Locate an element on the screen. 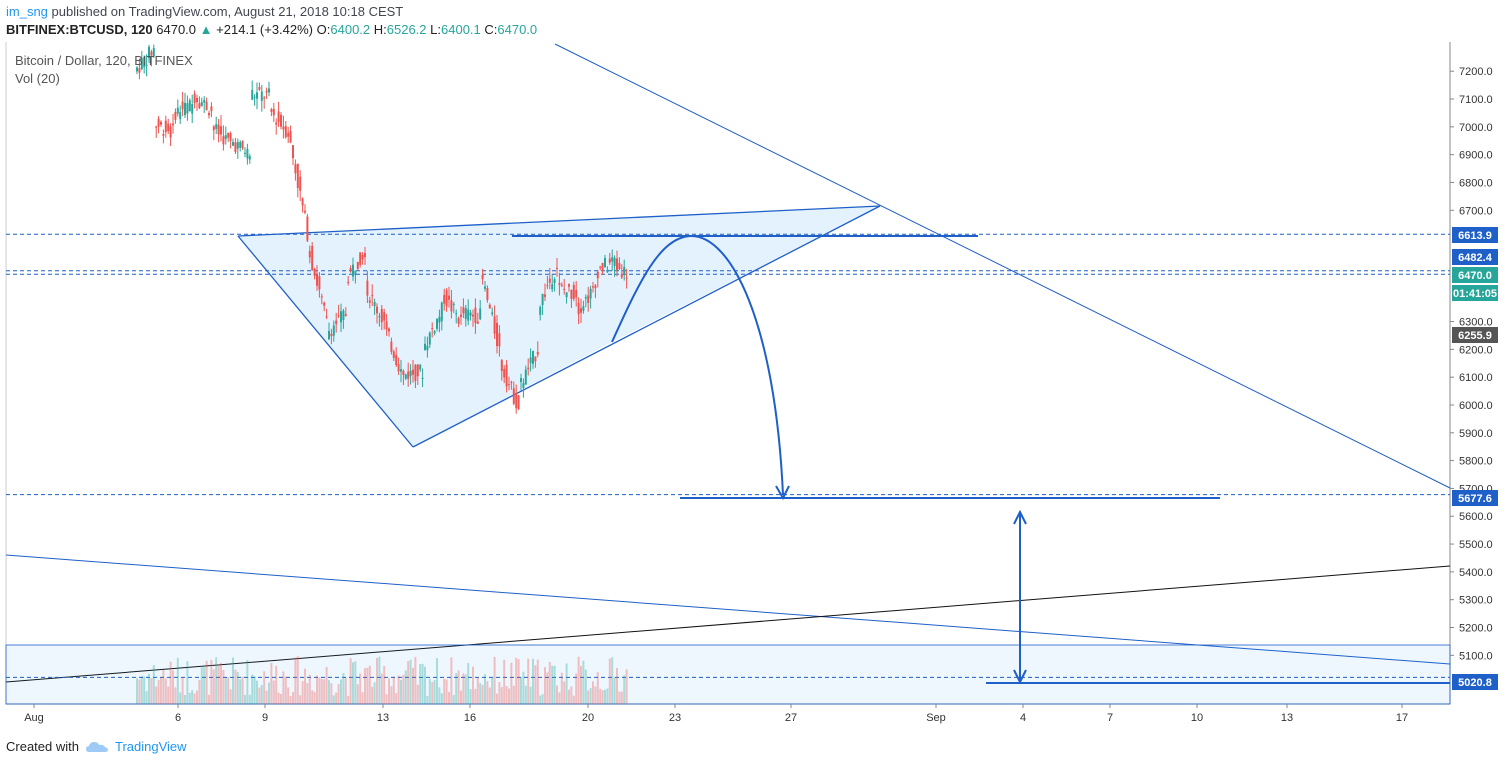  author-link: im_sng is located at coordinates (27, 11).